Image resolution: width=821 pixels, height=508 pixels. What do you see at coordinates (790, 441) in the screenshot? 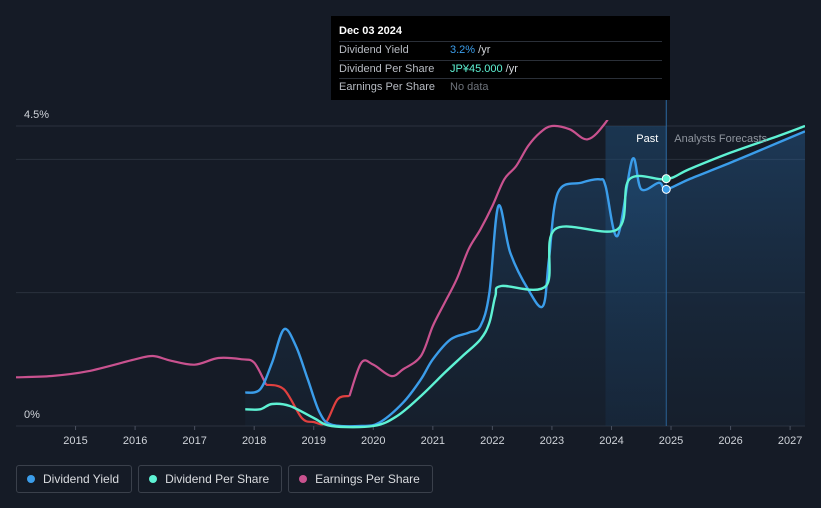
I see `x-tick-label: 2027` at bounding box center [790, 441].